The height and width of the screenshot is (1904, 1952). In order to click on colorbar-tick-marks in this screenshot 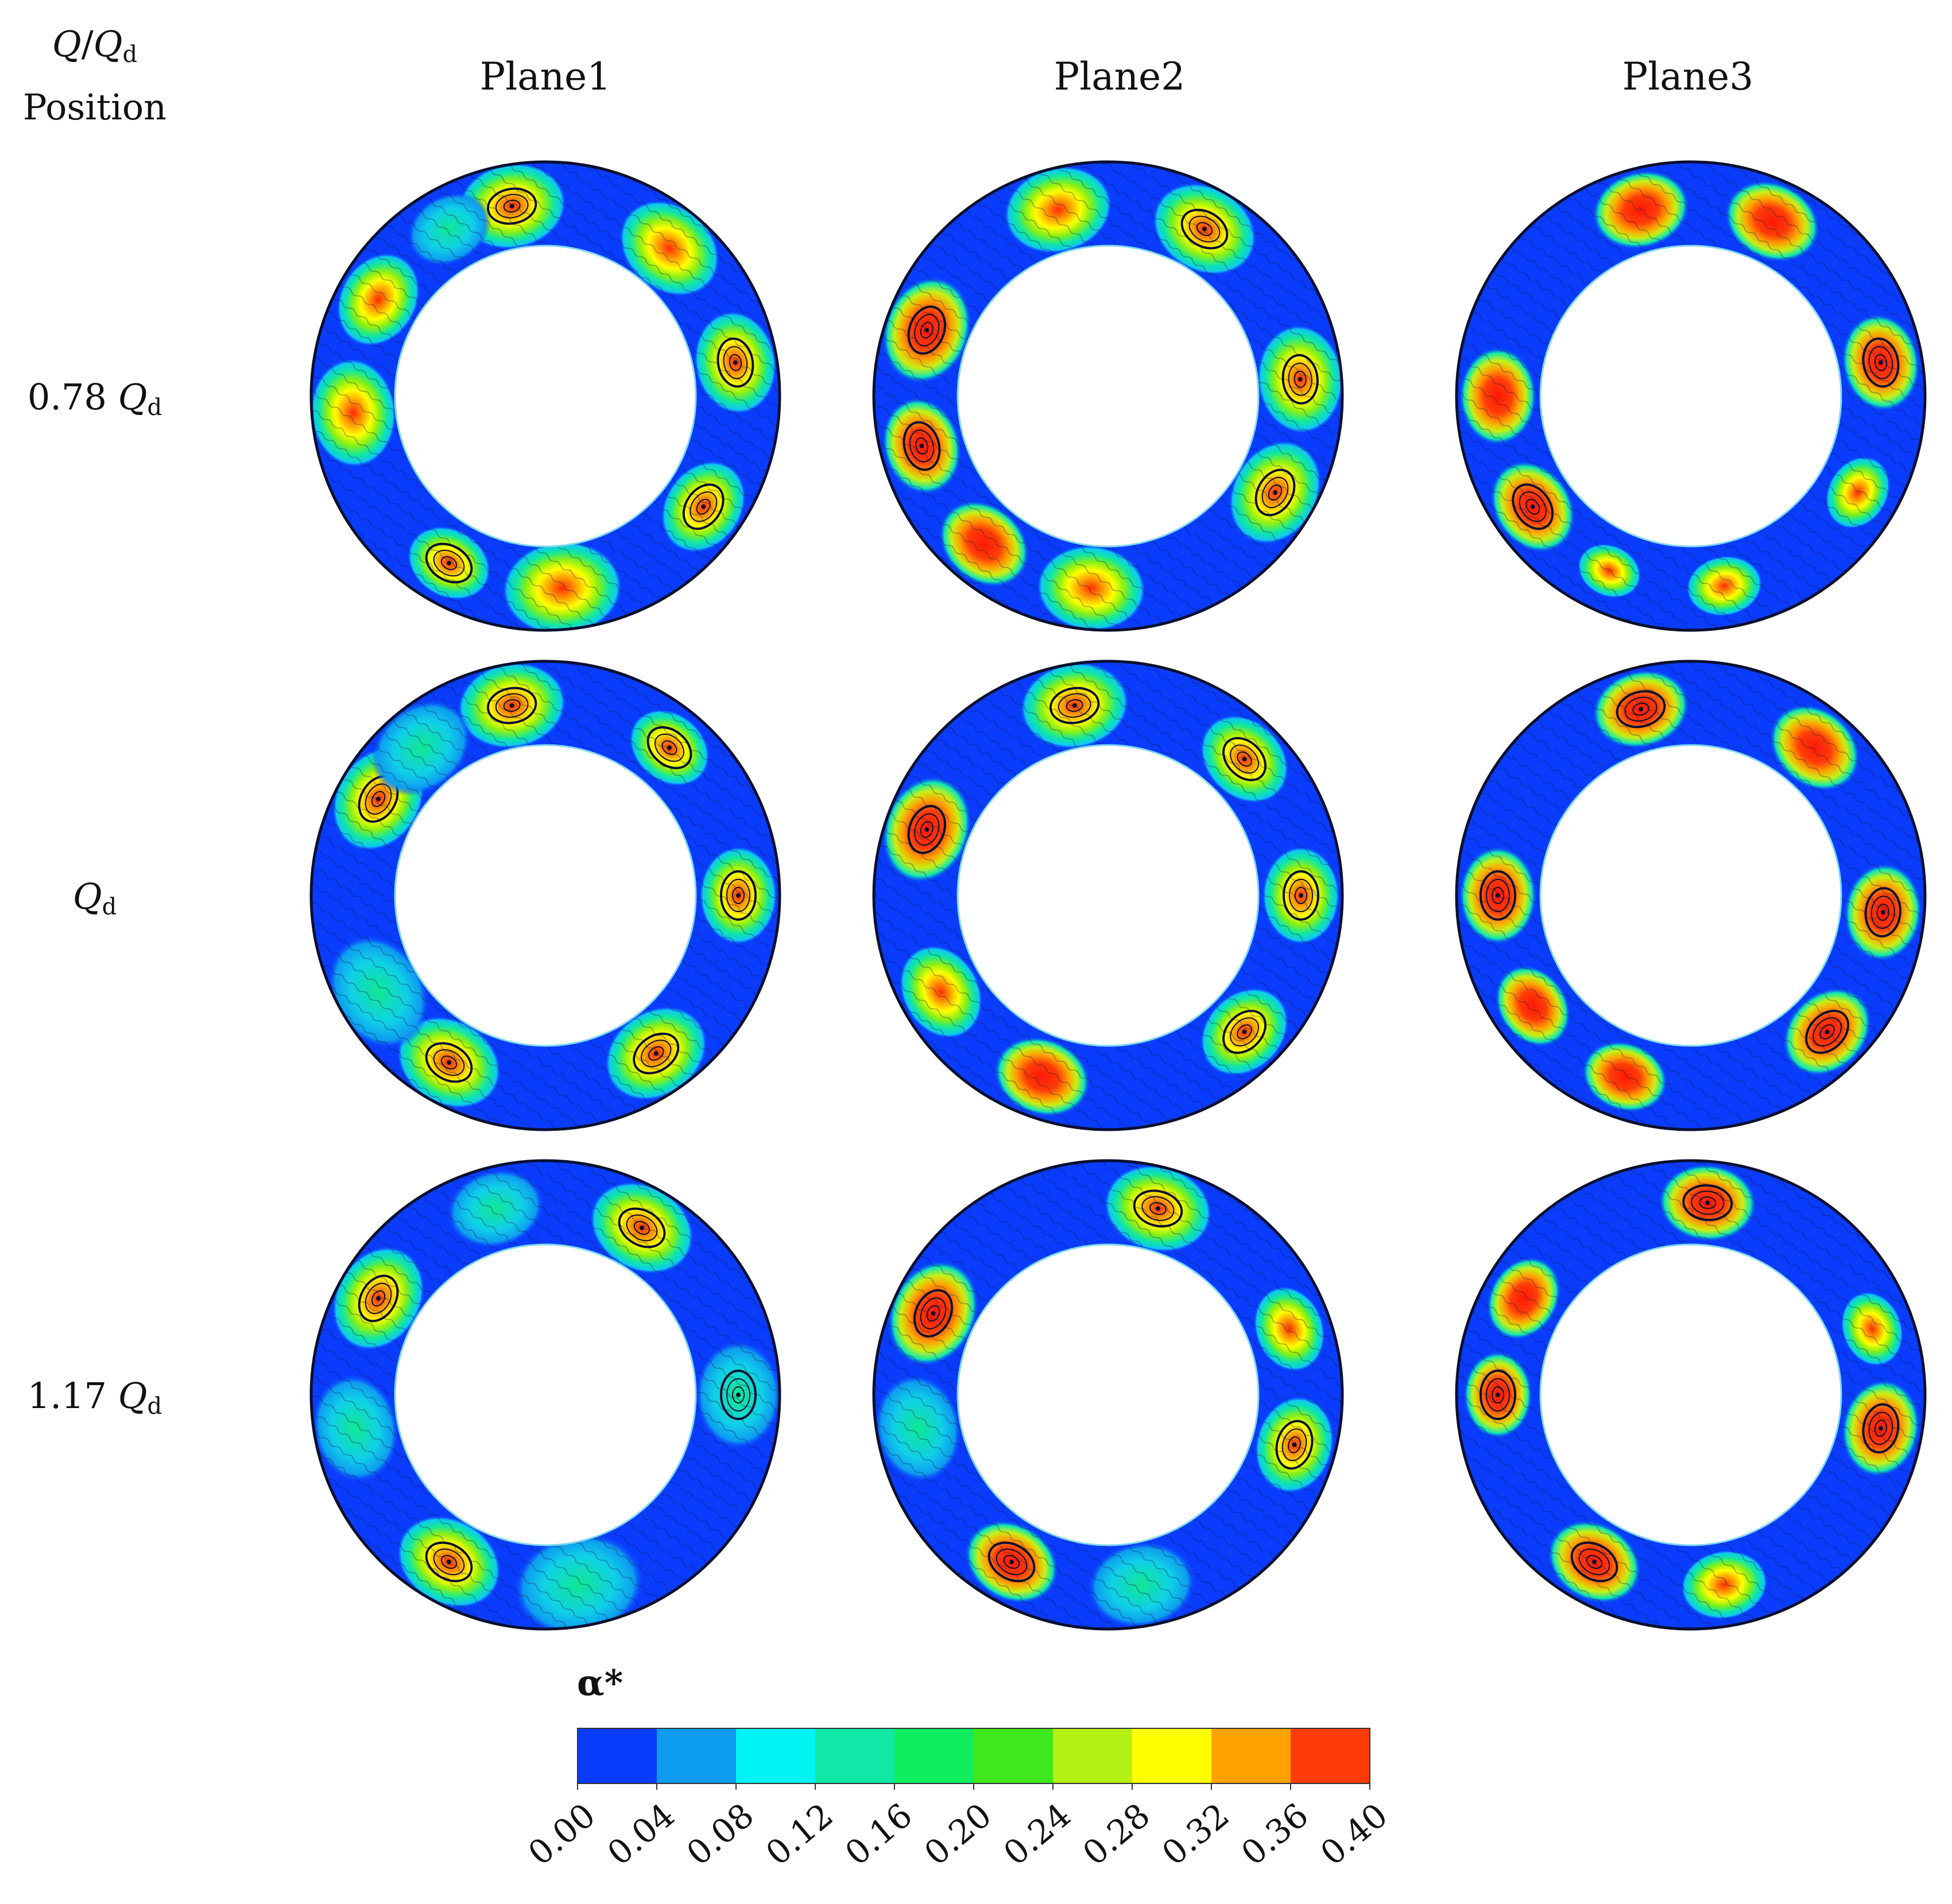, I will do `click(974, 1786)`.